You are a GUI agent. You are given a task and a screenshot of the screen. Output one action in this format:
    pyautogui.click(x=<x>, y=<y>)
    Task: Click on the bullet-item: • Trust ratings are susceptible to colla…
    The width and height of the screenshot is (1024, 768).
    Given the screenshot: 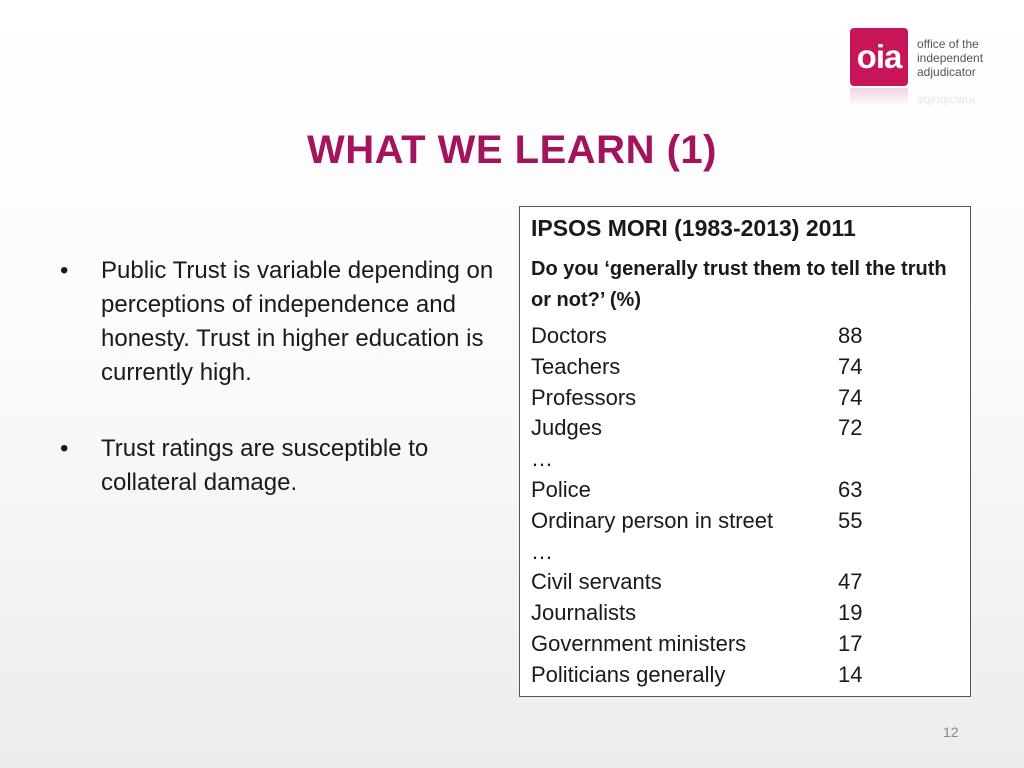 What is the action you would take?
    pyautogui.click(x=280, y=466)
    